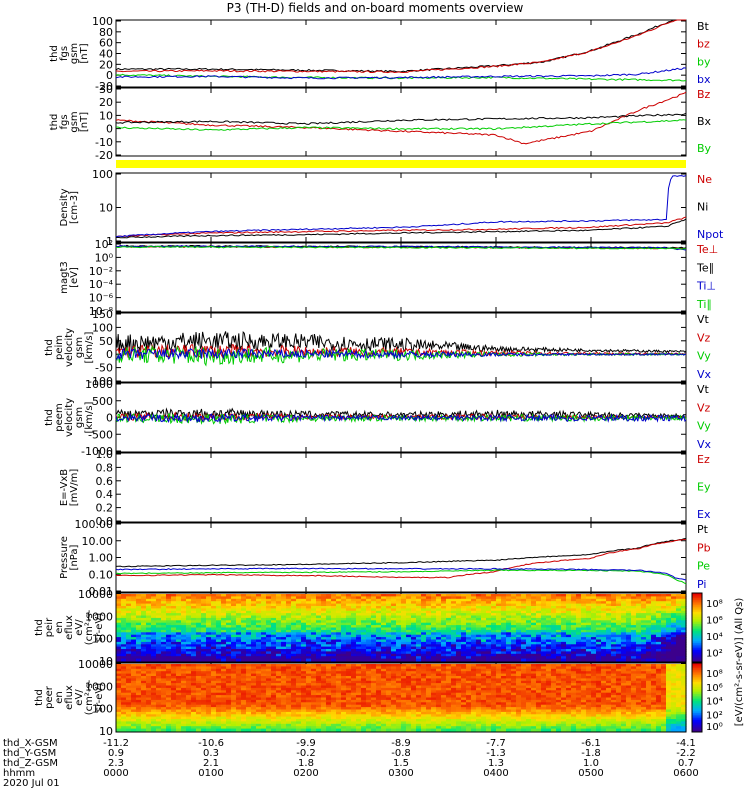  Describe the element at coordinates (105, 467) in the screenshot. I see `y-tick-label: 0.8` at that location.